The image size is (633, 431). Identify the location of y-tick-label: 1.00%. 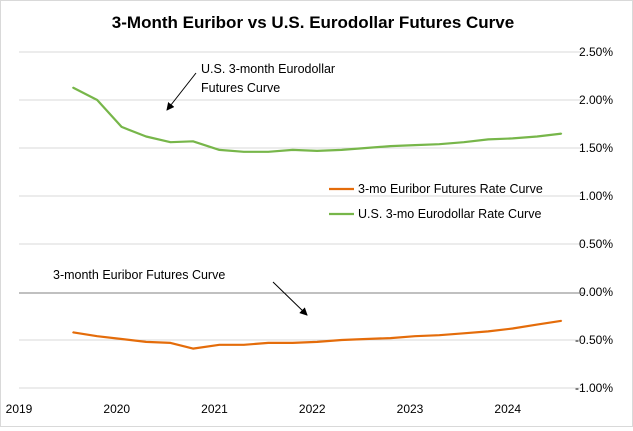
(596, 196).